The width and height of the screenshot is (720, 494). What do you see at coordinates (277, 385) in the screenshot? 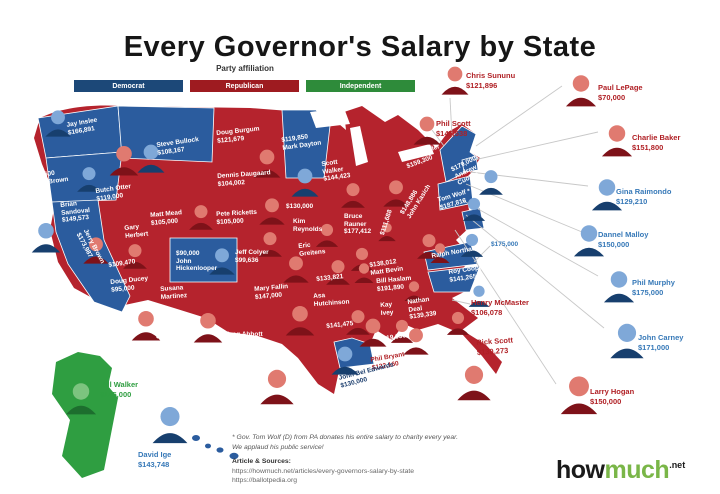
I see `portrait-greg-abbott` at bounding box center [277, 385].